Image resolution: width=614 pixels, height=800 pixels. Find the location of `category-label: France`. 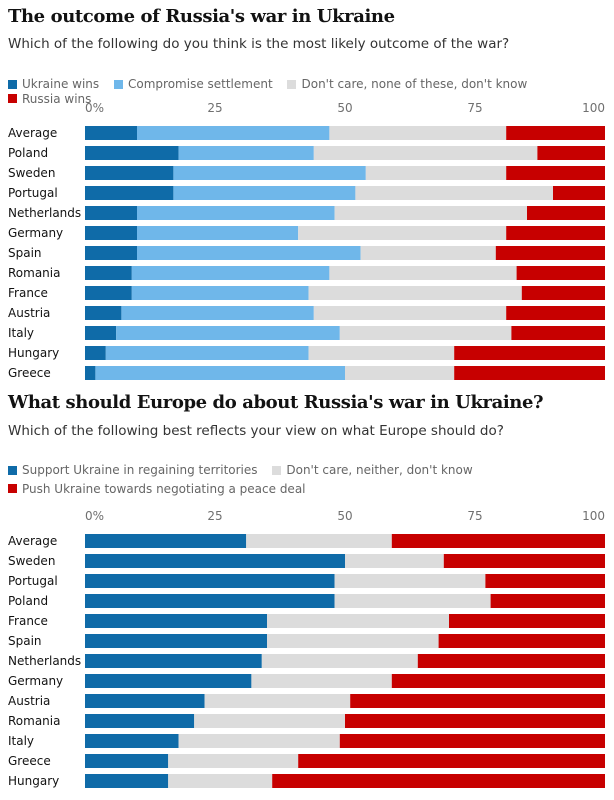

category-label: France is located at coordinates (28, 293).